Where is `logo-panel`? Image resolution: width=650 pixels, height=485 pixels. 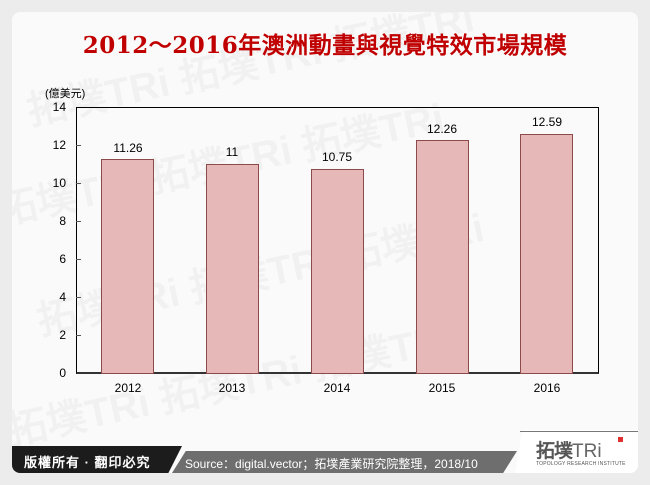 logo-panel is located at coordinates (576, 451).